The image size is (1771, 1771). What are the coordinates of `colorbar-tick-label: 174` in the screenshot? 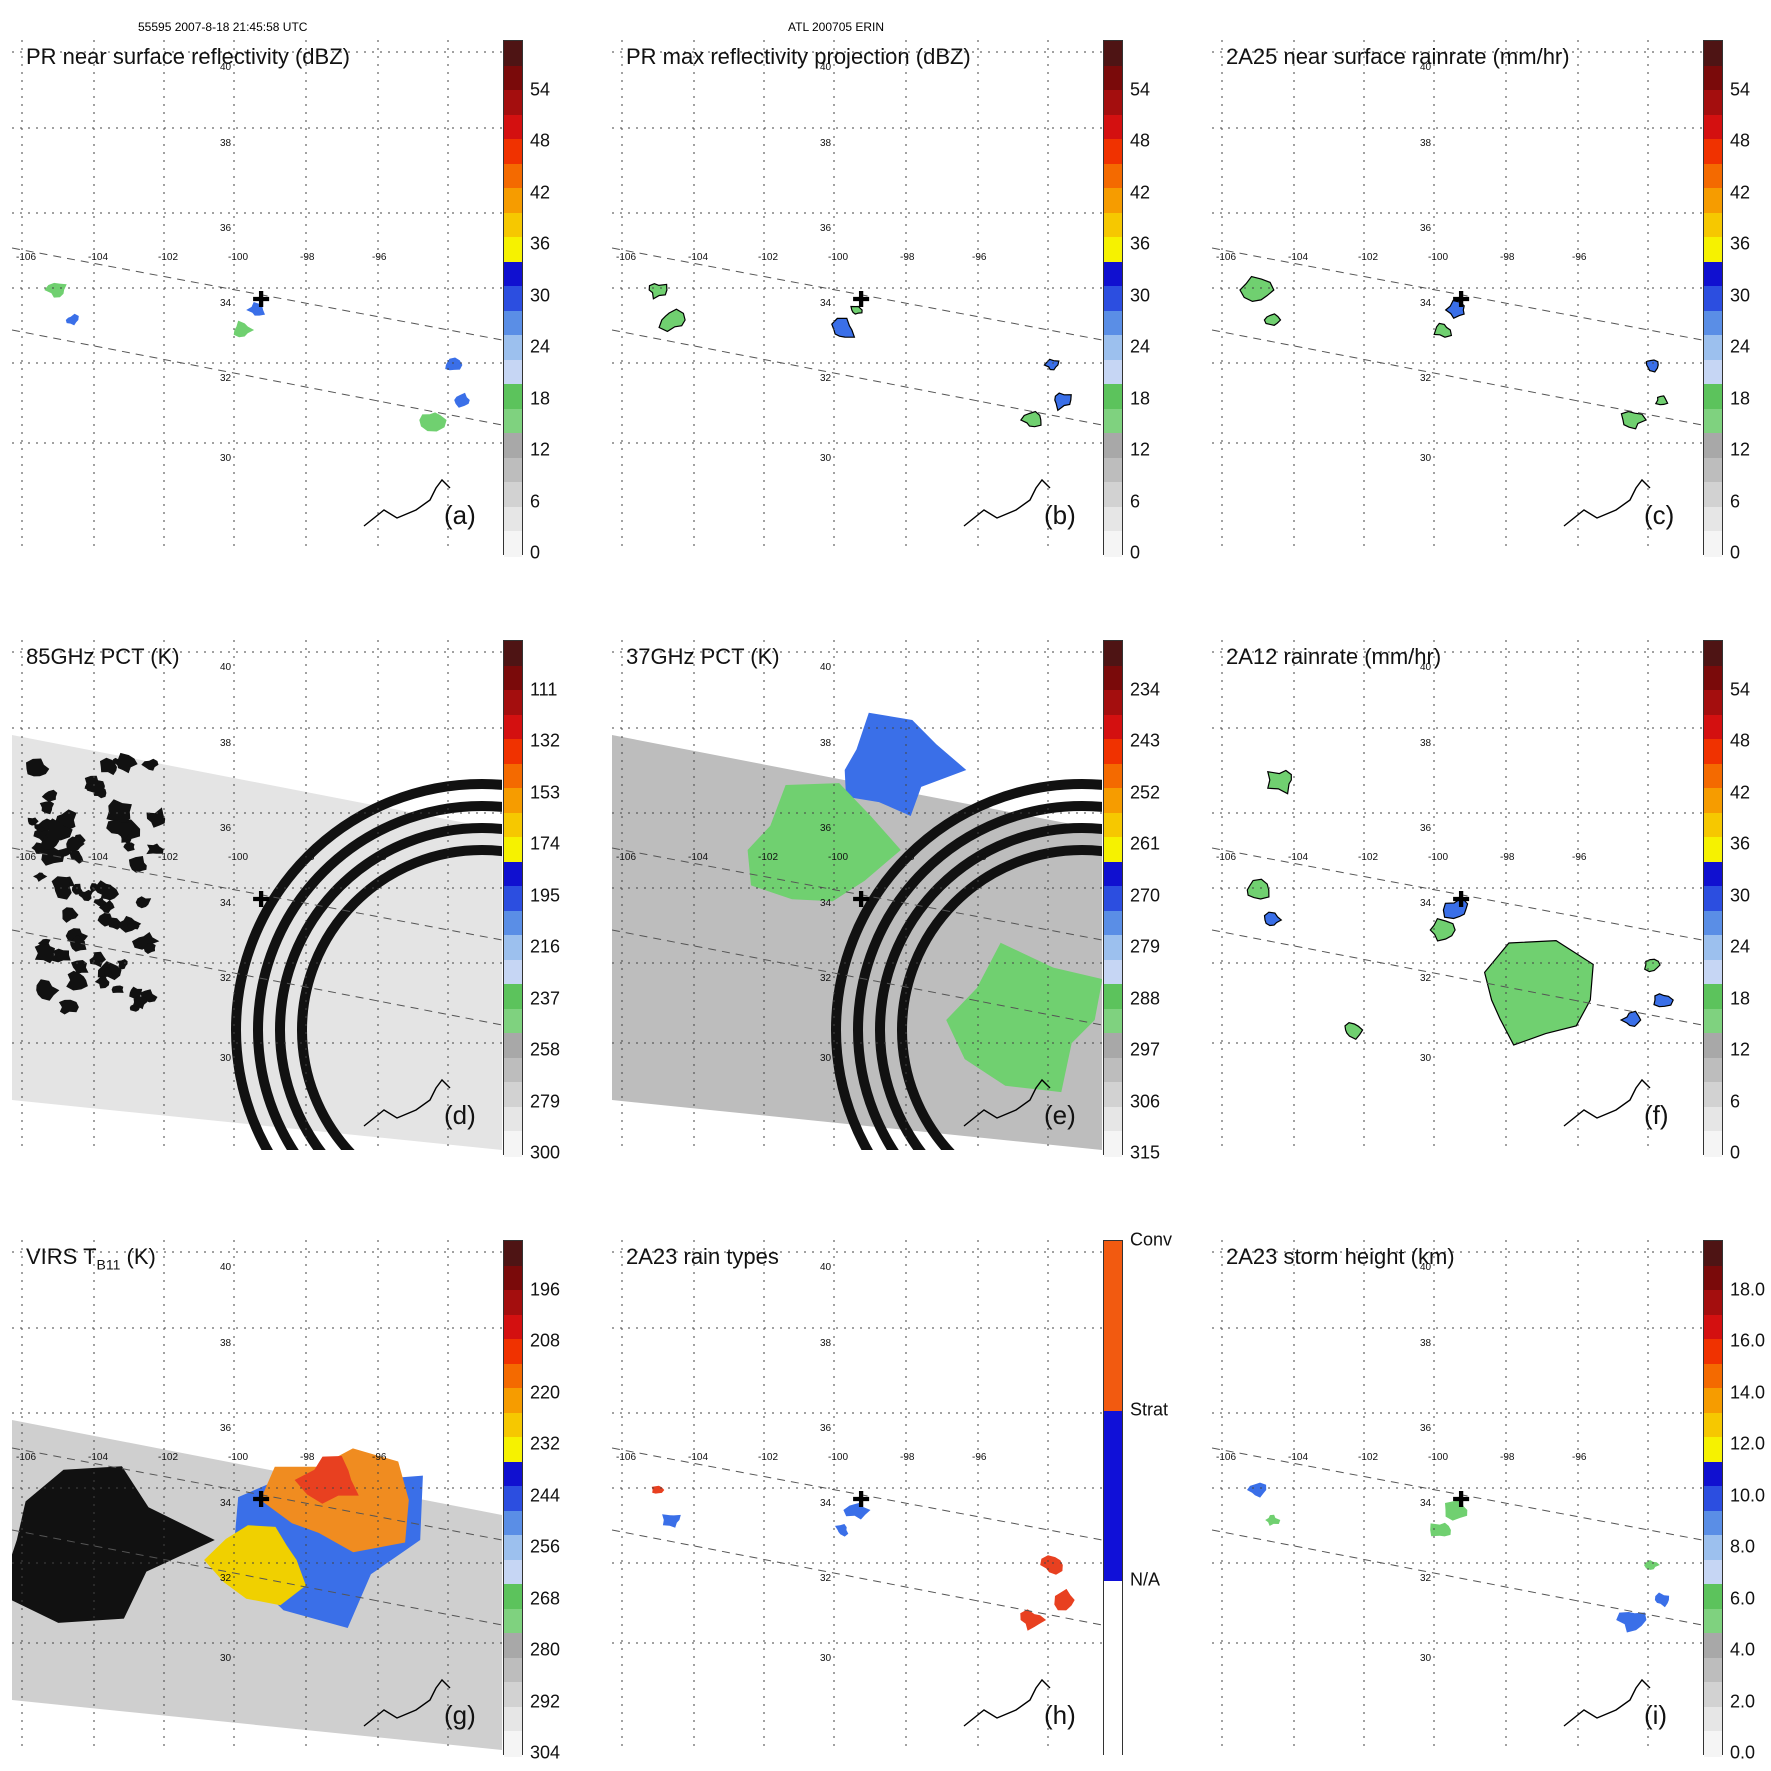 It's located at (545, 843).